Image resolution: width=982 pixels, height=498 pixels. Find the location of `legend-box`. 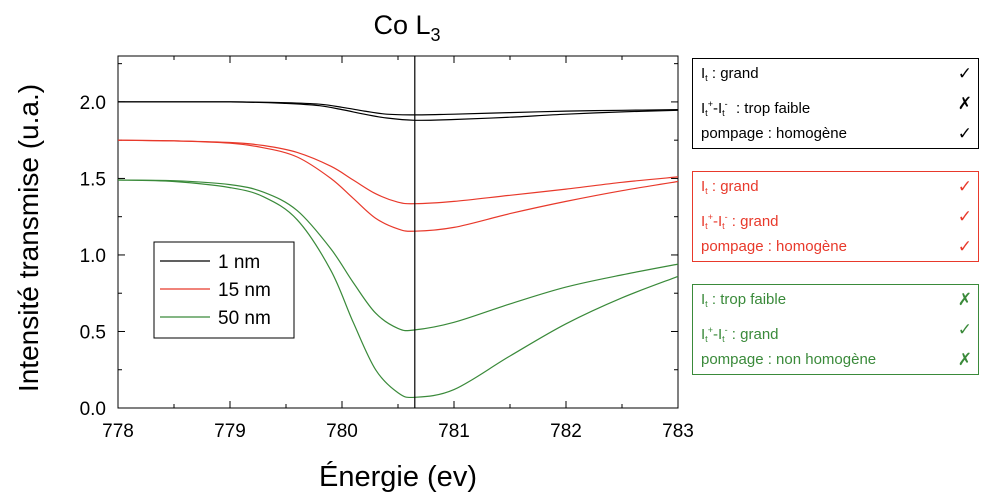

legend-box is located at coordinates (224, 290).